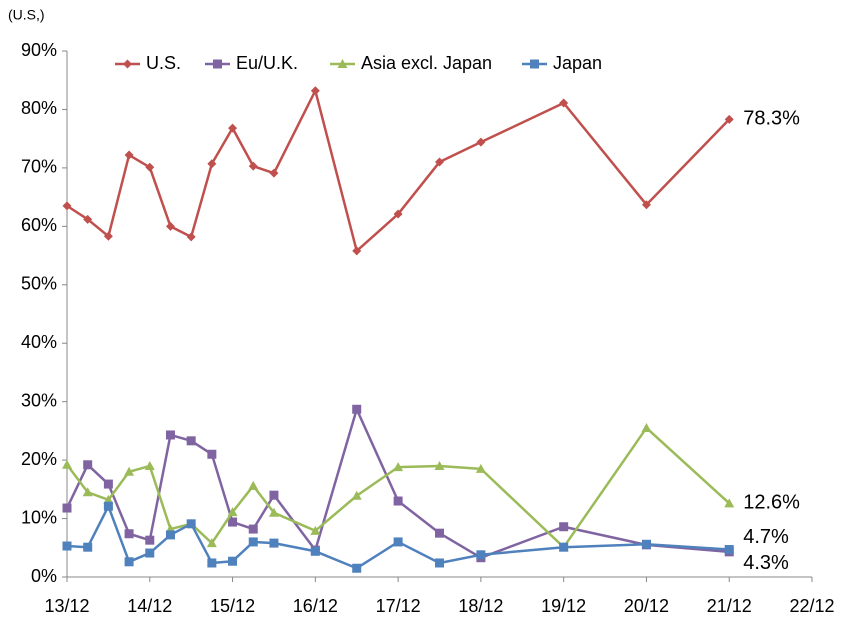  Describe the element at coordinates (26, 15) in the screenshot. I see `y-axis-label: (U.S,)` at that location.